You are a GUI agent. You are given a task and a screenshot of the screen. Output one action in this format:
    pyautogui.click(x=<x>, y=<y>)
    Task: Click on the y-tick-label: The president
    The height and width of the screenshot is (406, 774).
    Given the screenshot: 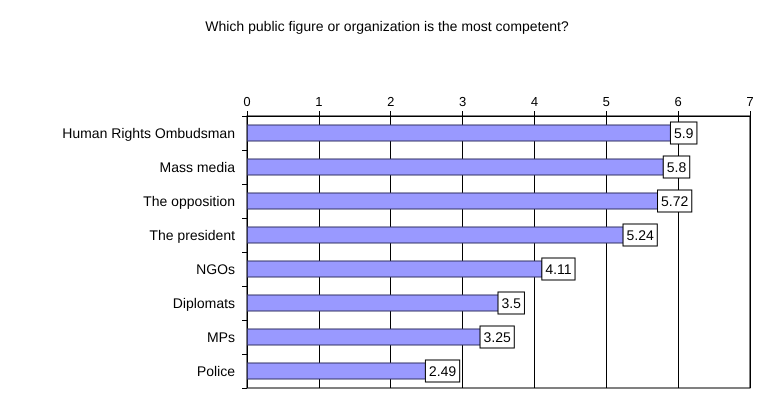 What is the action you would take?
    pyautogui.click(x=192, y=235)
    